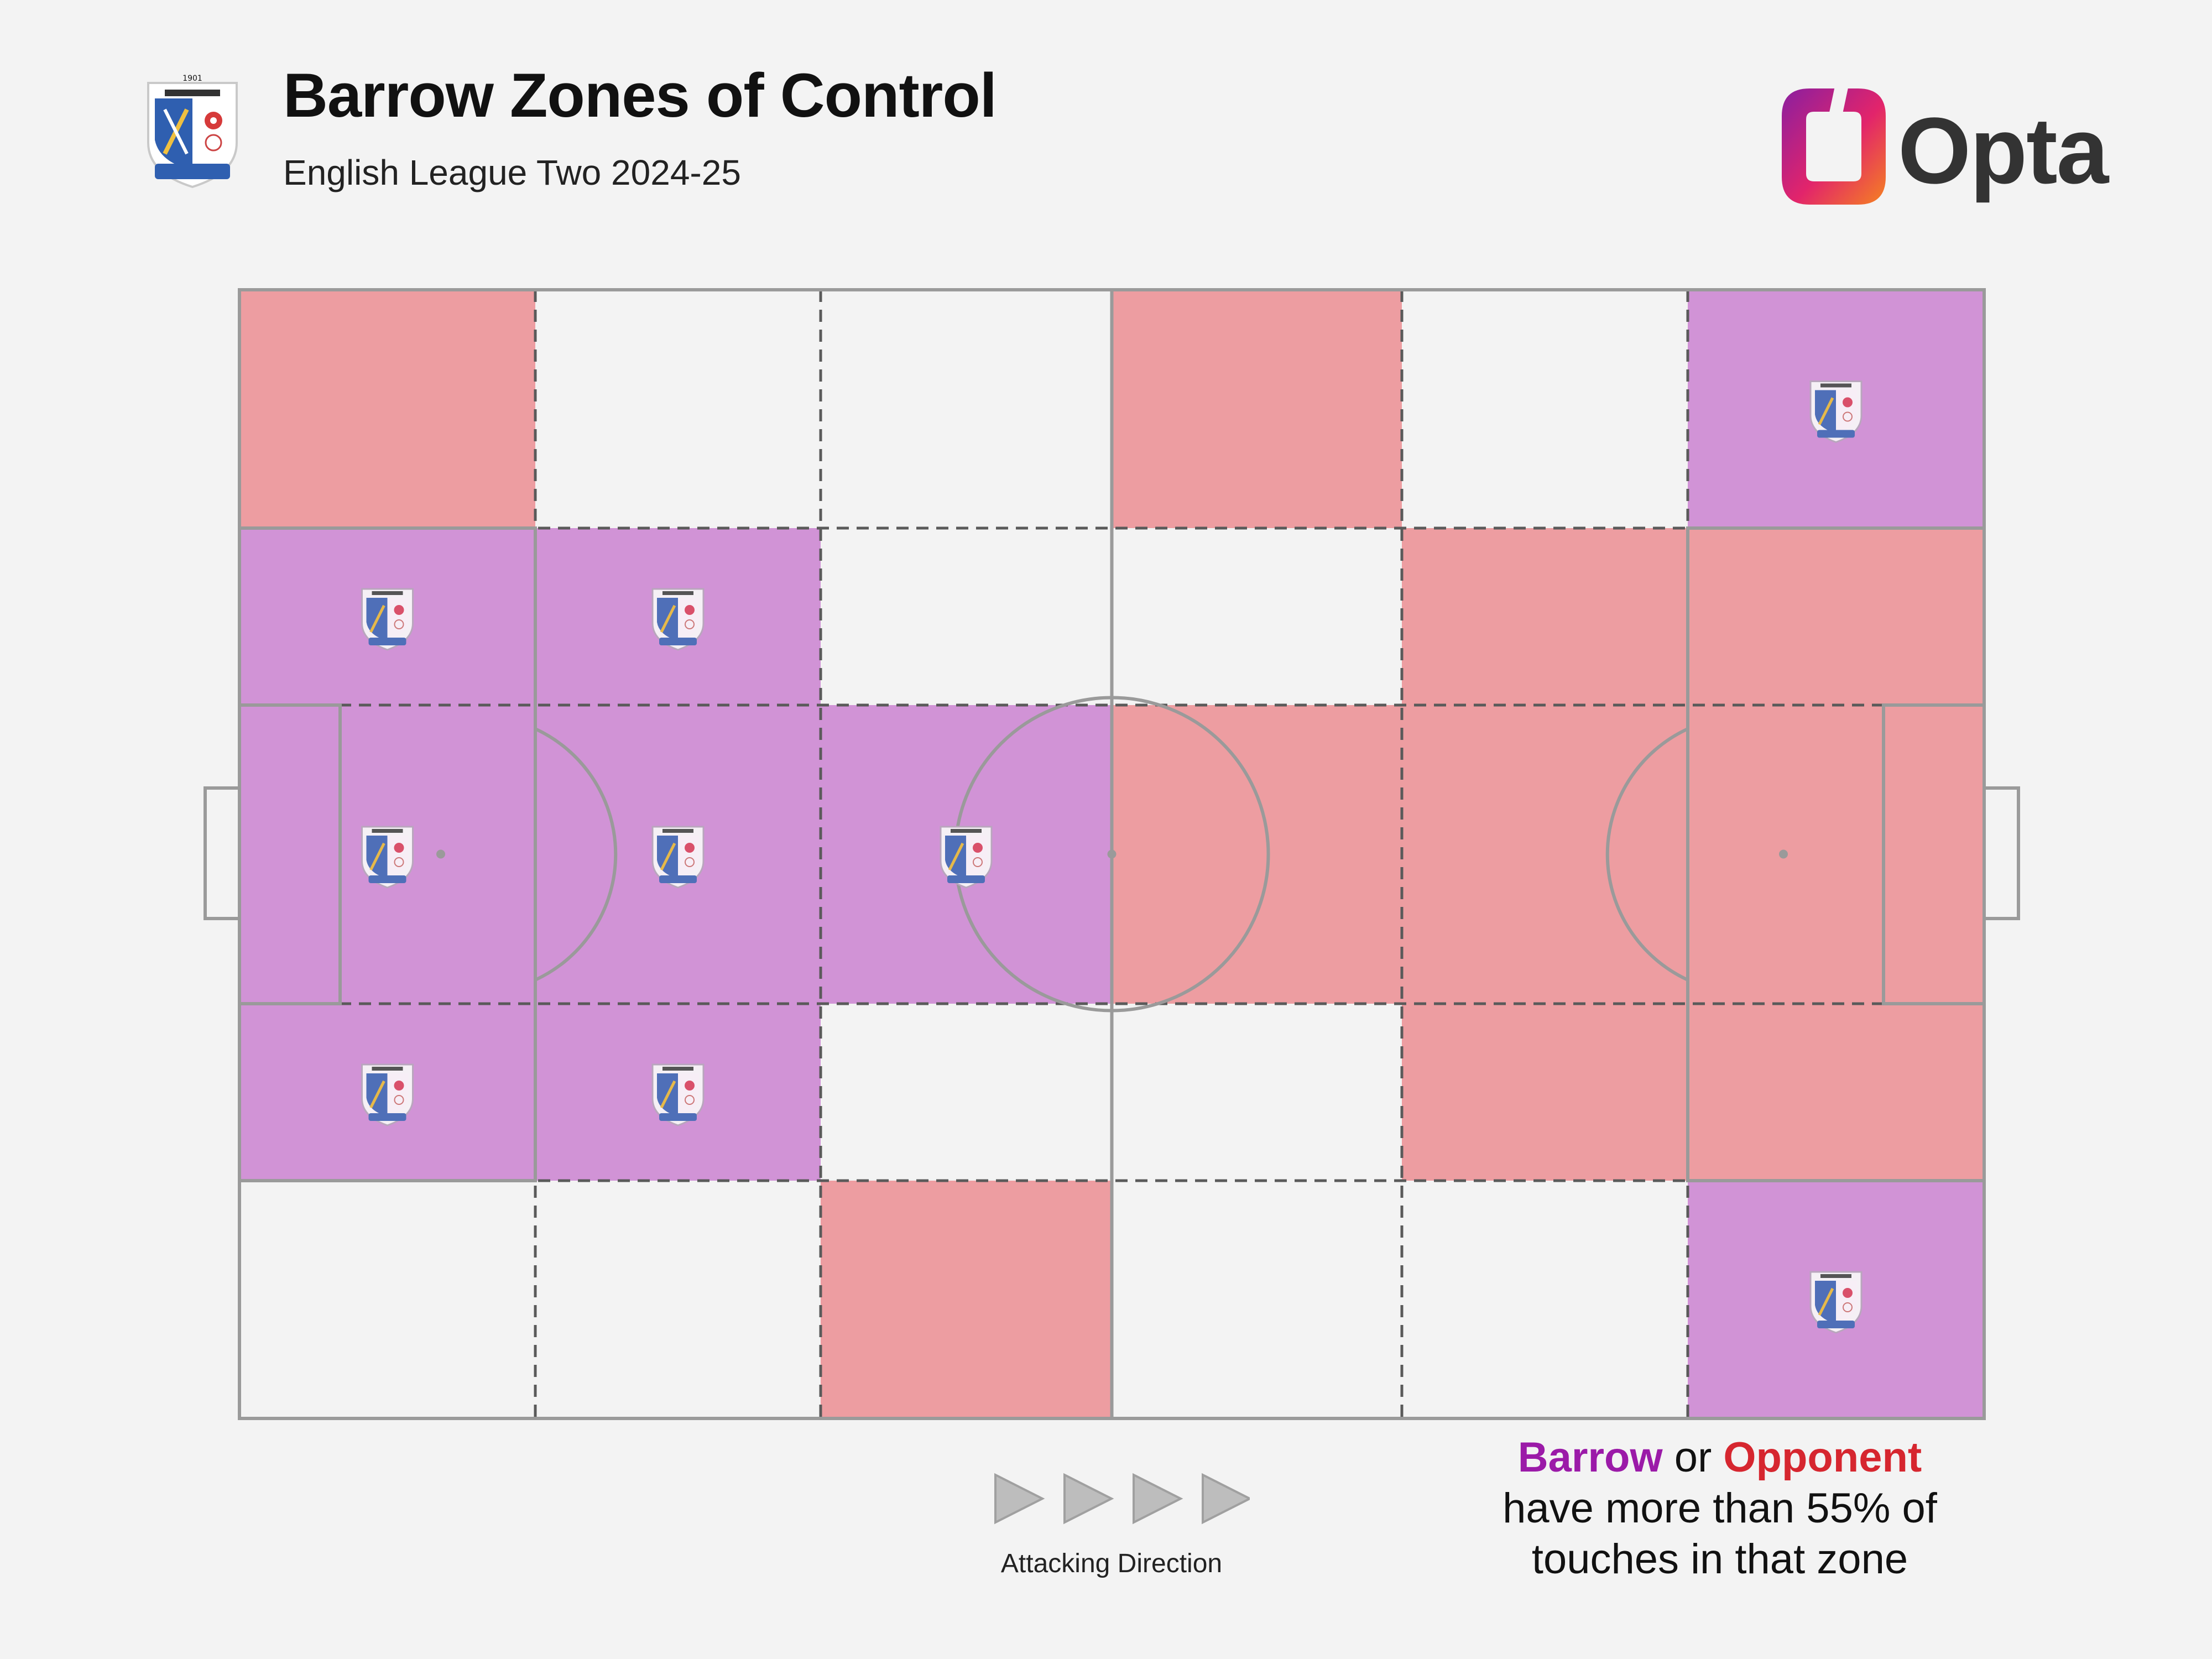 Image resolution: width=2212 pixels, height=1659 pixels. Describe the element at coordinates (1720, 1458) in the screenshot. I see `legend-line-1: Barrow or Opponent` at that location.